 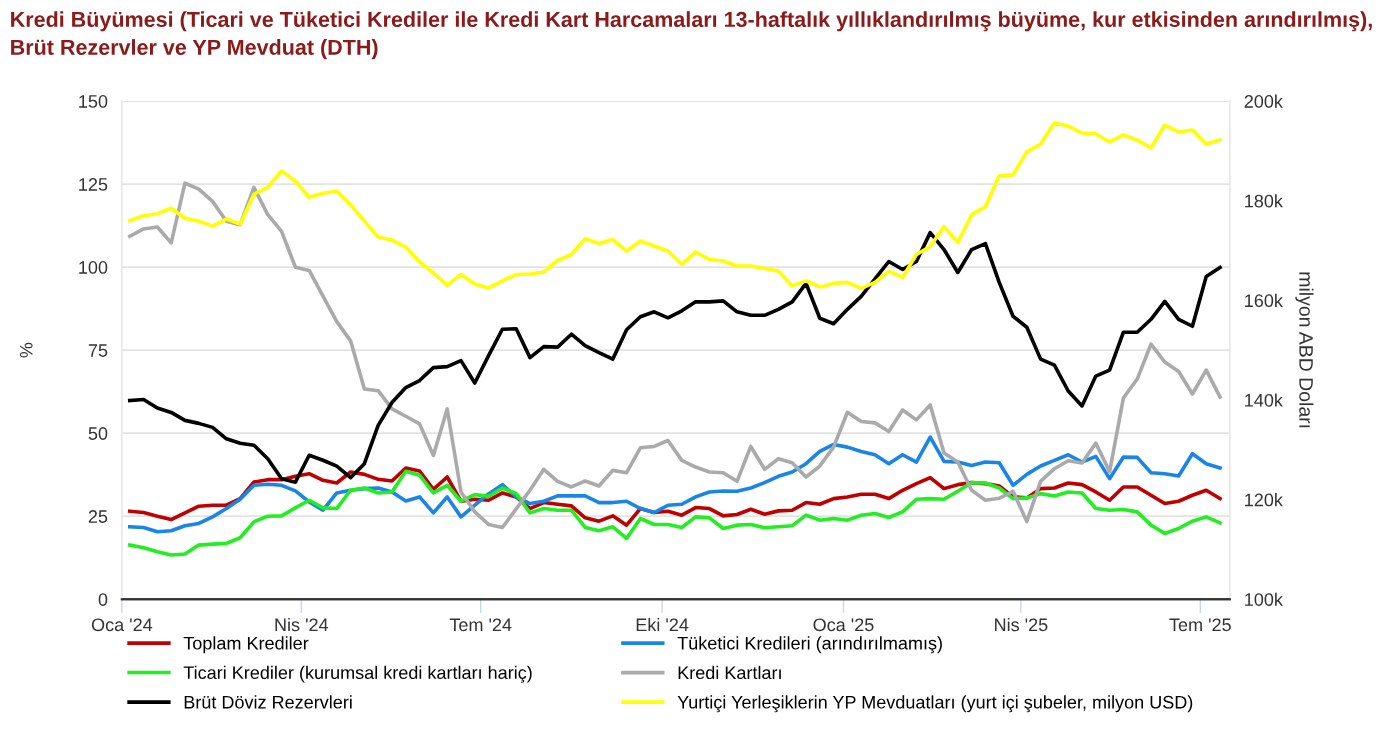 What do you see at coordinates (1264, 400) in the screenshot?
I see `y2-tick-label: 140k` at bounding box center [1264, 400].